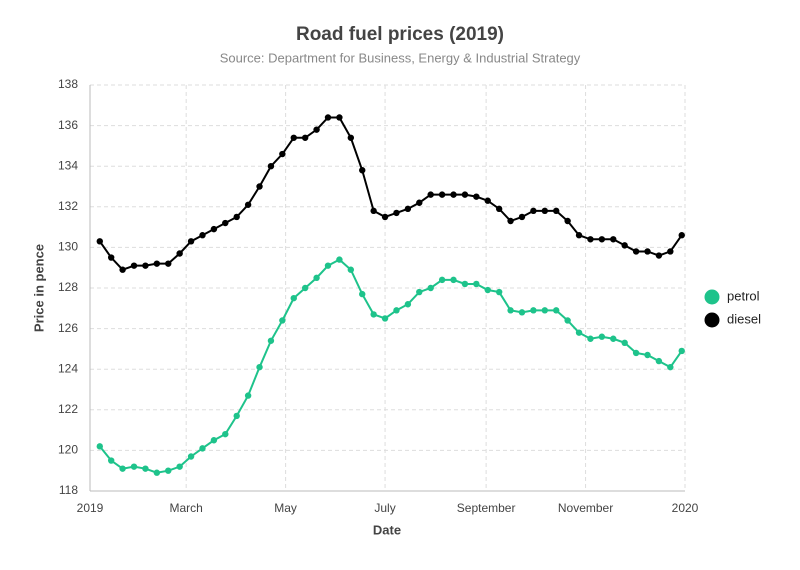  I want to click on y-tick-label: 128, so click(68, 287).